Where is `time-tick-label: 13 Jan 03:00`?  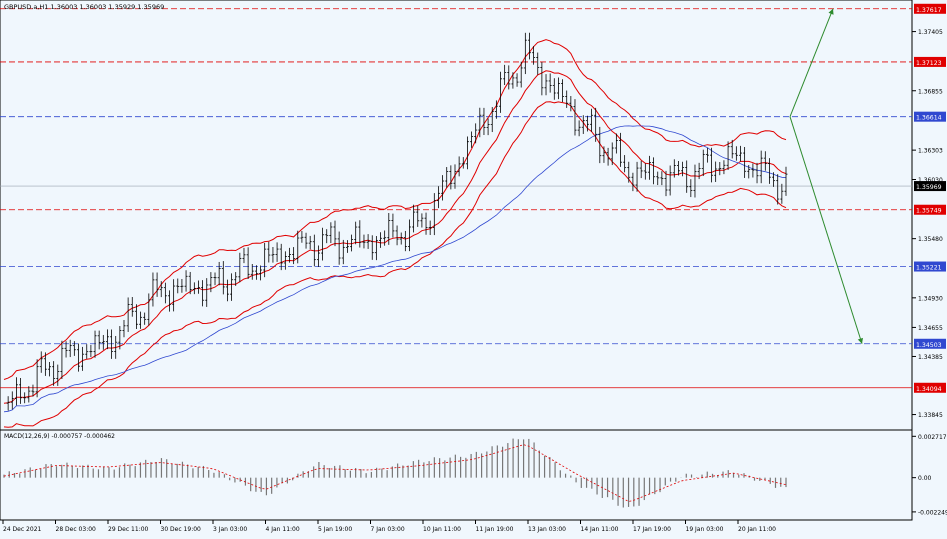
time-tick-label: 13 Jan 03:00 is located at coordinates (547, 529).